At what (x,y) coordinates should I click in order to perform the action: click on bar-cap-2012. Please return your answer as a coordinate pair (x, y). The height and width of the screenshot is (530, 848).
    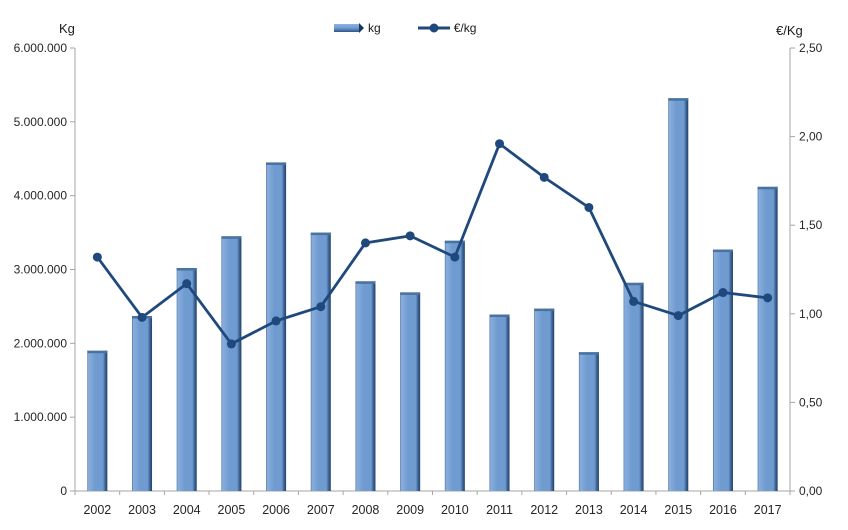
    Looking at the image, I should click on (544, 310).